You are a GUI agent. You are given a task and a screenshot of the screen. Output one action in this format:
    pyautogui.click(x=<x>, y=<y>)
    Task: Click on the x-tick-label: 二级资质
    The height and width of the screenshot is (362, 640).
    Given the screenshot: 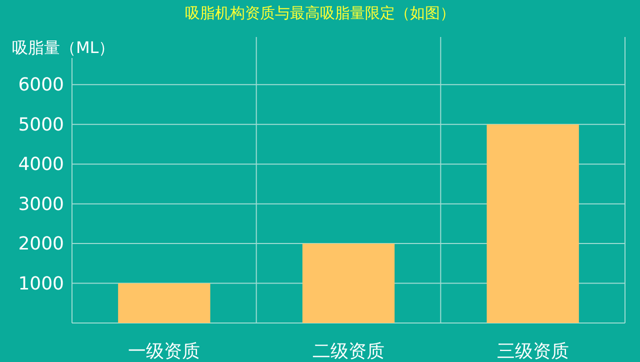 What is the action you would take?
    pyautogui.click(x=348, y=351)
    